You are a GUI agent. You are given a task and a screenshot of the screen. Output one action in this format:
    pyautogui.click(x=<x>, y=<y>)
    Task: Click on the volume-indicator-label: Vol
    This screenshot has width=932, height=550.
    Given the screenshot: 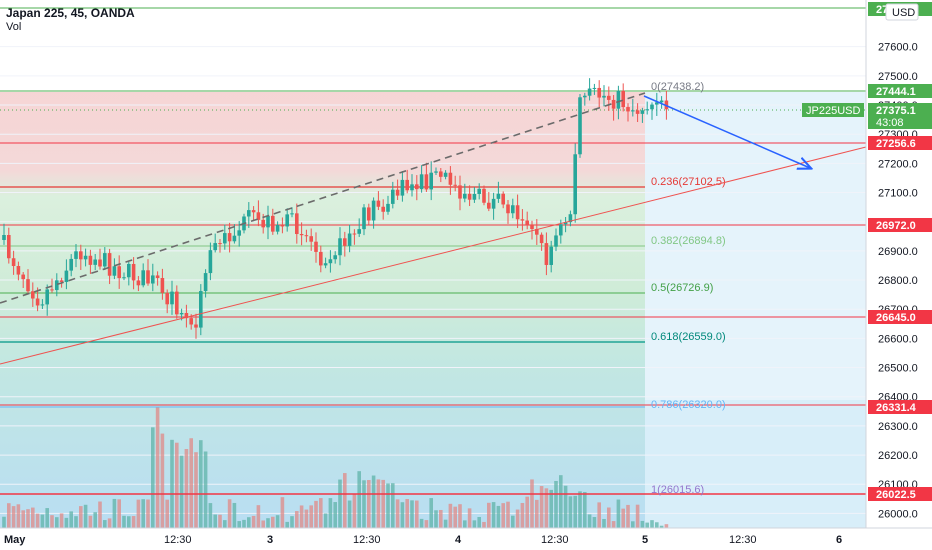 What is the action you would take?
    pyautogui.click(x=14, y=27)
    